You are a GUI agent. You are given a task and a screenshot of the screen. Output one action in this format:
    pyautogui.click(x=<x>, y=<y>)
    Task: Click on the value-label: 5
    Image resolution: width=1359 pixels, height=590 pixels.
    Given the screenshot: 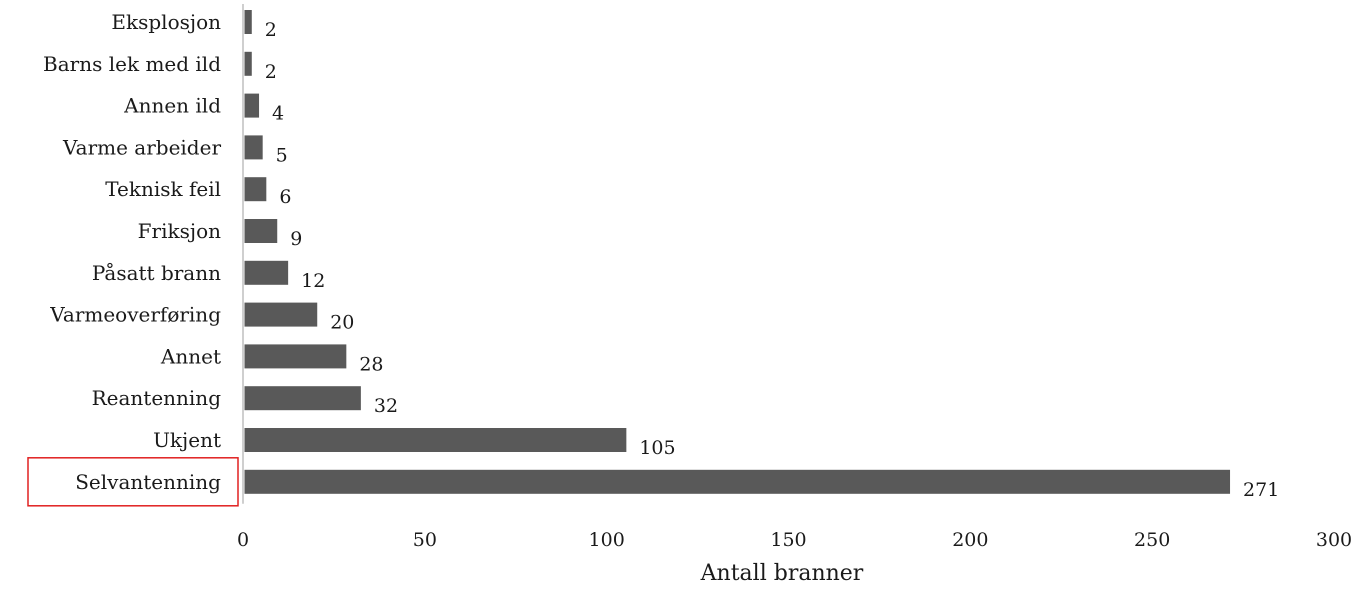 What is the action you would take?
    pyautogui.click(x=282, y=155)
    